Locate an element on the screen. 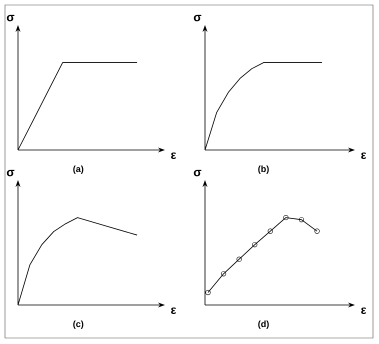  text: (d) is located at coordinates (263, 324).